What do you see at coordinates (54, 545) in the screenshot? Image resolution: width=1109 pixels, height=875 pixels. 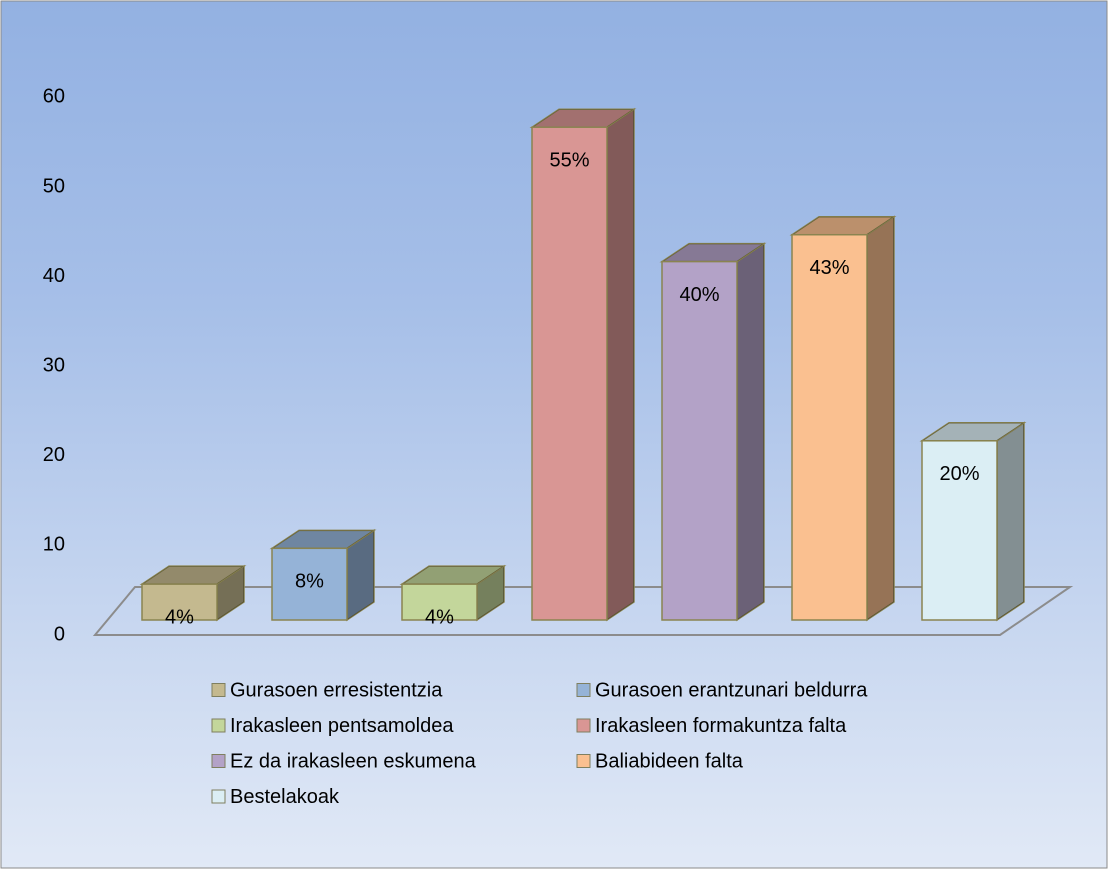 I see `y-tick-label: 10` at bounding box center [54, 545].